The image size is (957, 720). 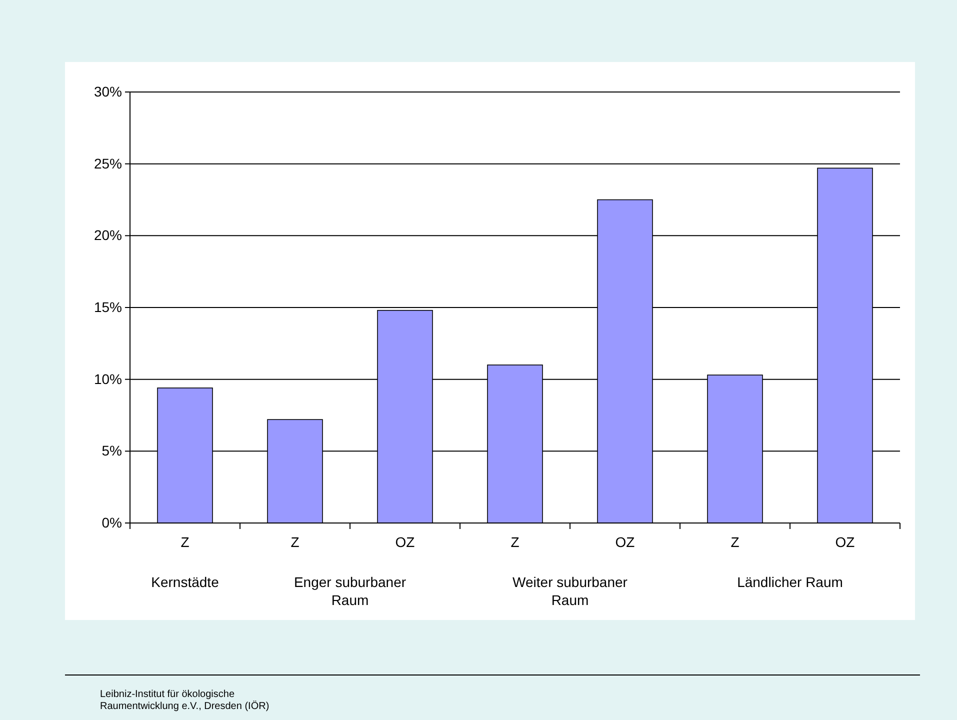 What do you see at coordinates (790, 582) in the screenshot?
I see `text: Ländlicher Raum` at bounding box center [790, 582].